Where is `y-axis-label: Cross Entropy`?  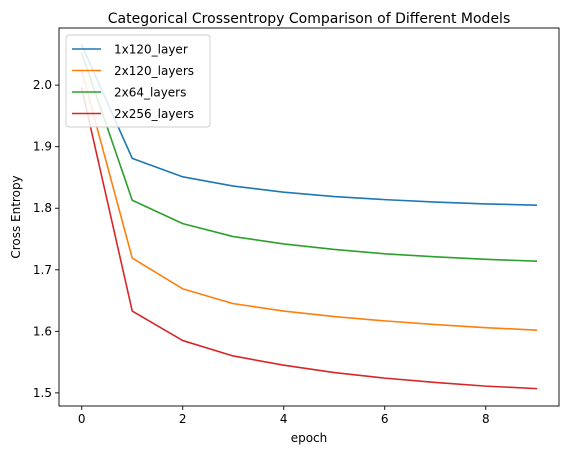
y-axis-label: Cross Entropy is located at coordinates (16, 216).